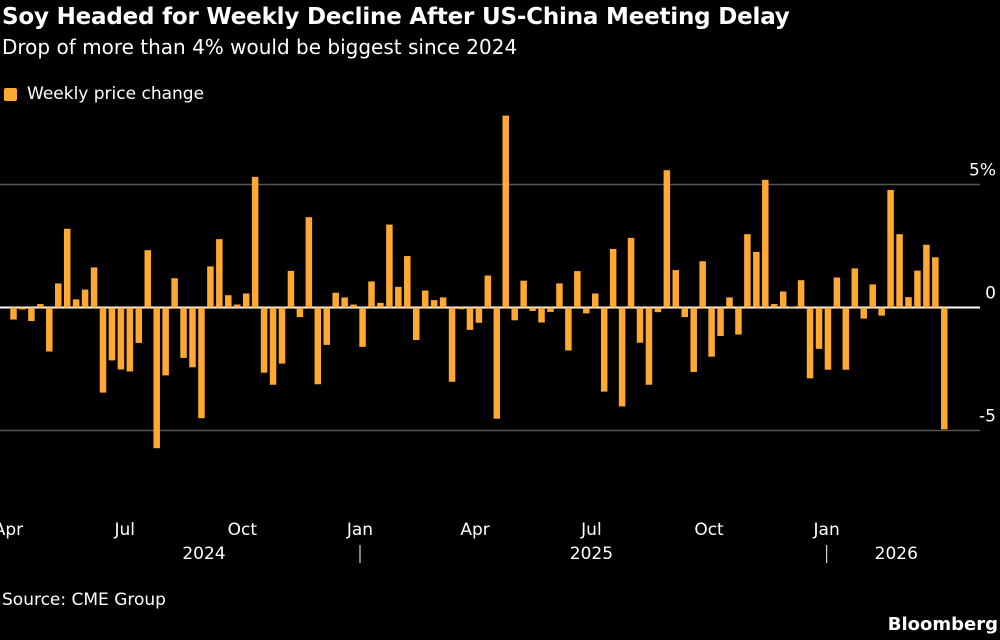 The image size is (1000, 640). I want to click on year-label: 2026, so click(896, 554).